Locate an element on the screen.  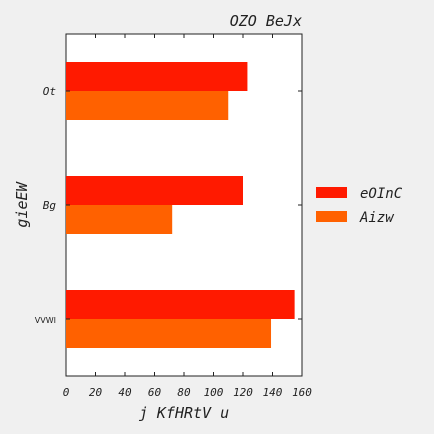
x-tick-label: 100 is located at coordinates (214, 392).